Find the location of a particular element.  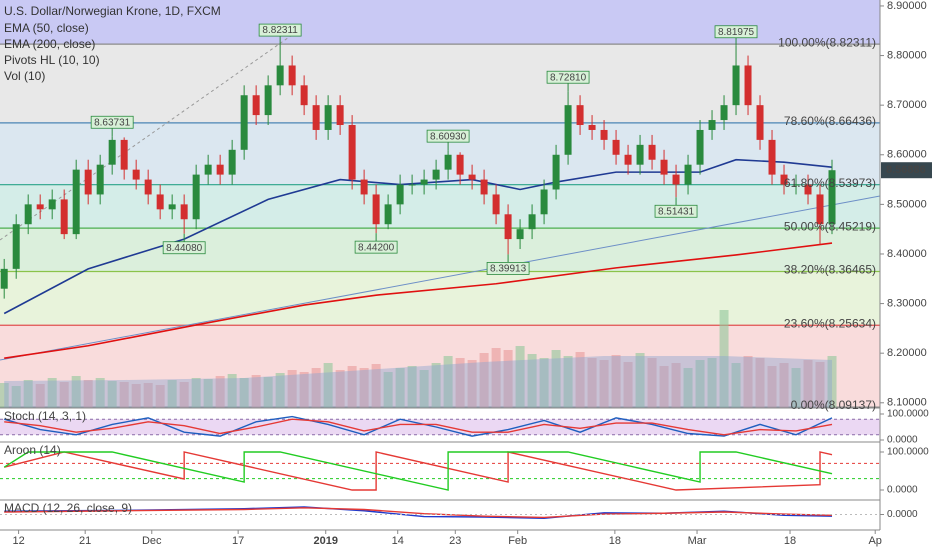

y-tick-label: 8.90000 is located at coordinates (907, 6).